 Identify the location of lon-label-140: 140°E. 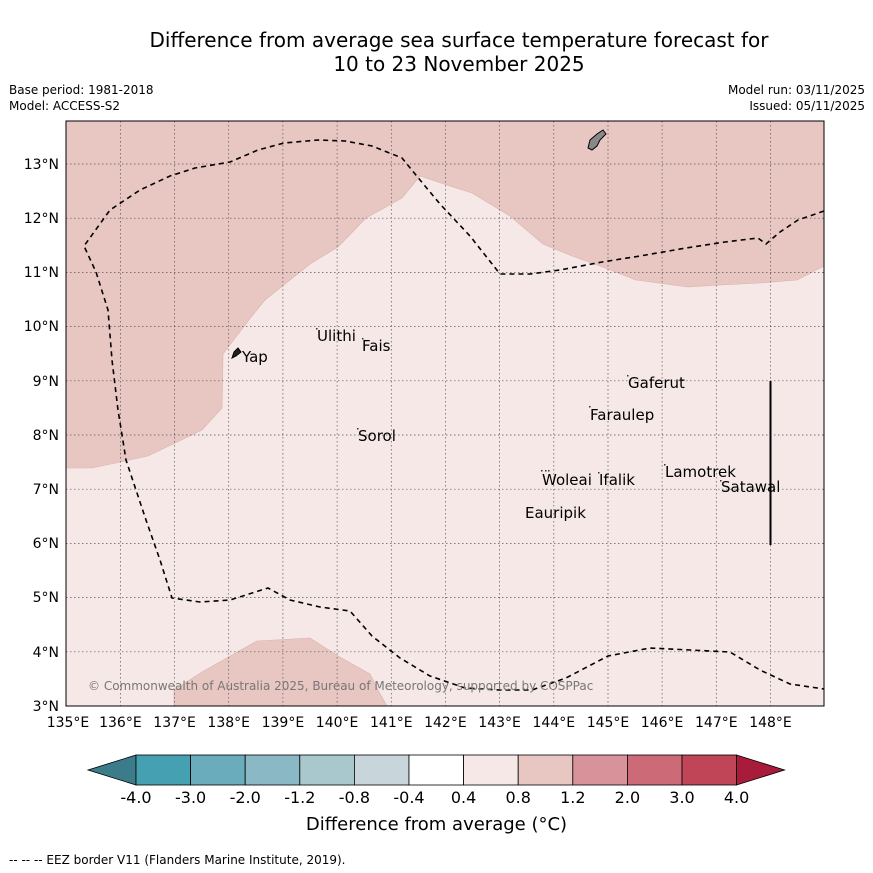
(337, 723).